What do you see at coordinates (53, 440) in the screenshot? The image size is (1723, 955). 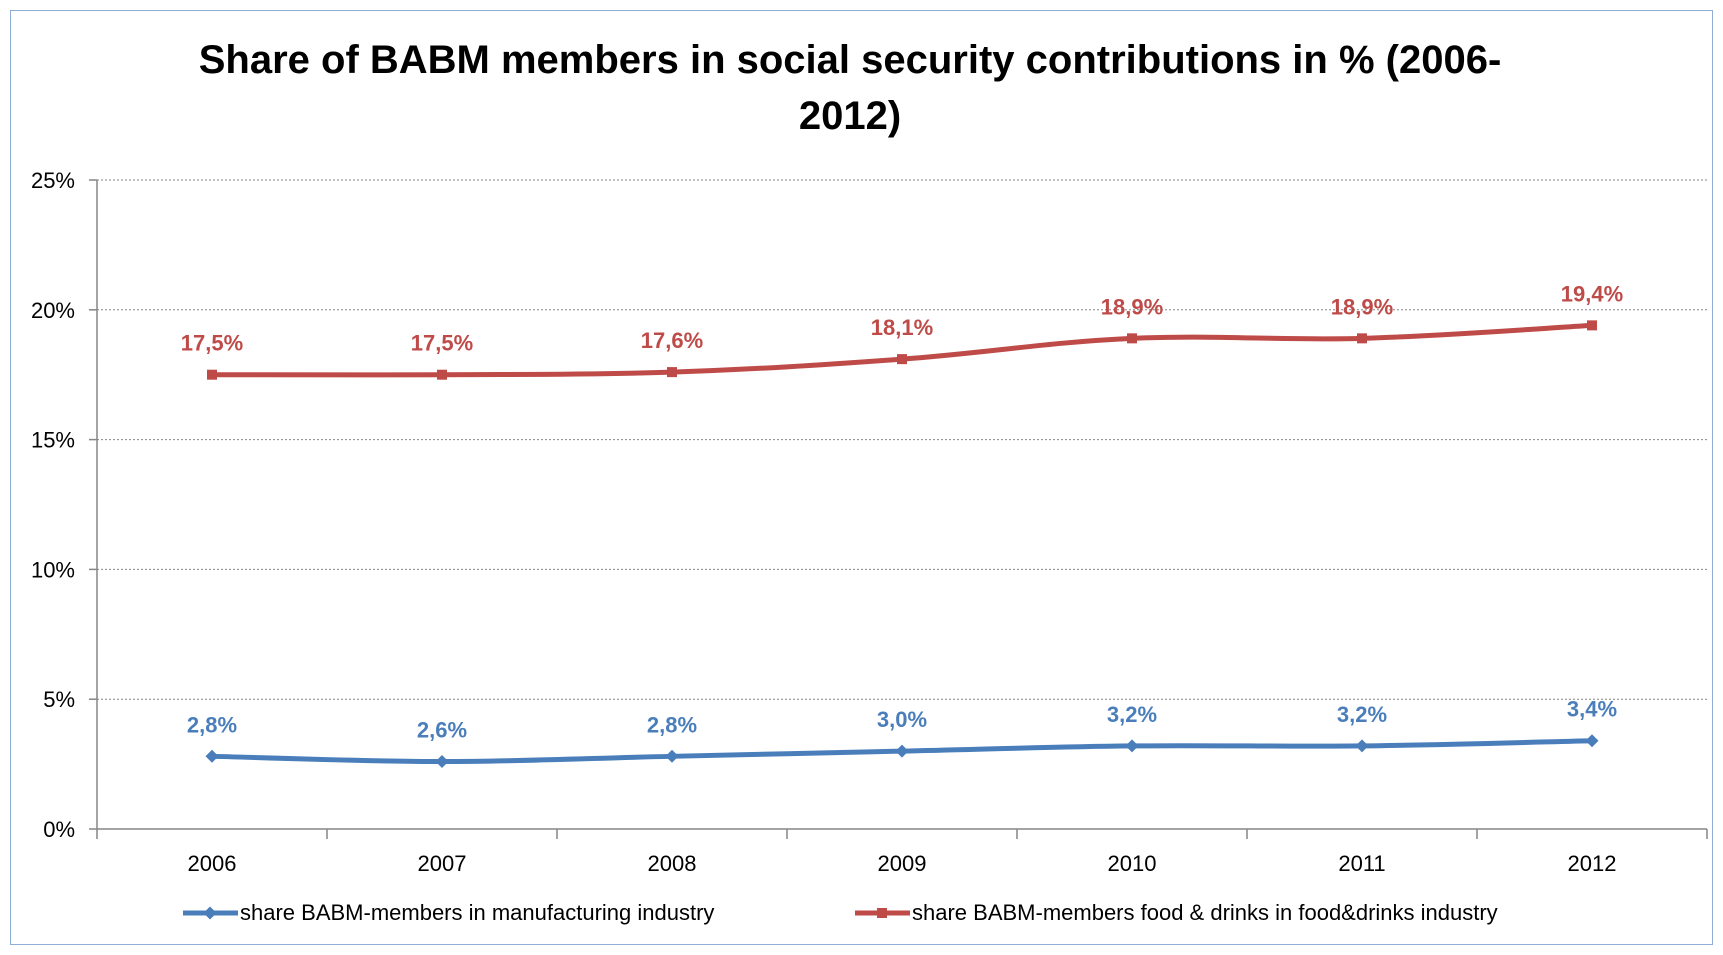 I see `y-tick-label: 15%` at bounding box center [53, 440].